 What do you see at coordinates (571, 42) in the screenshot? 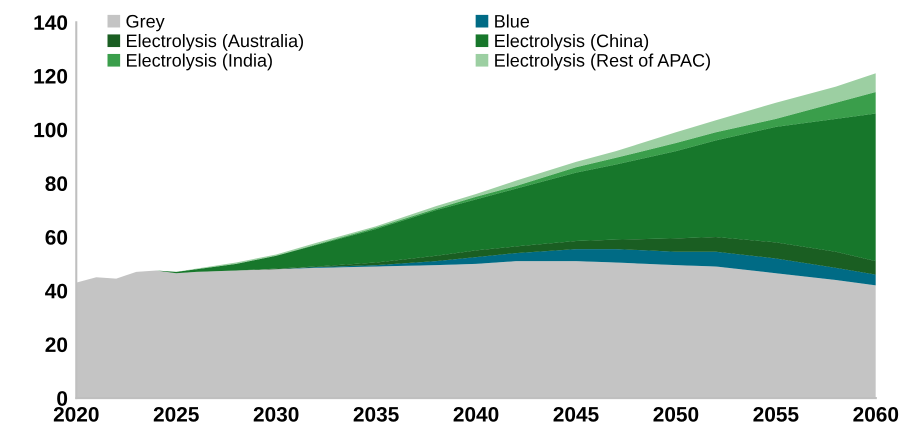
I see `legend-label: Electrolysis (China)` at bounding box center [571, 42].